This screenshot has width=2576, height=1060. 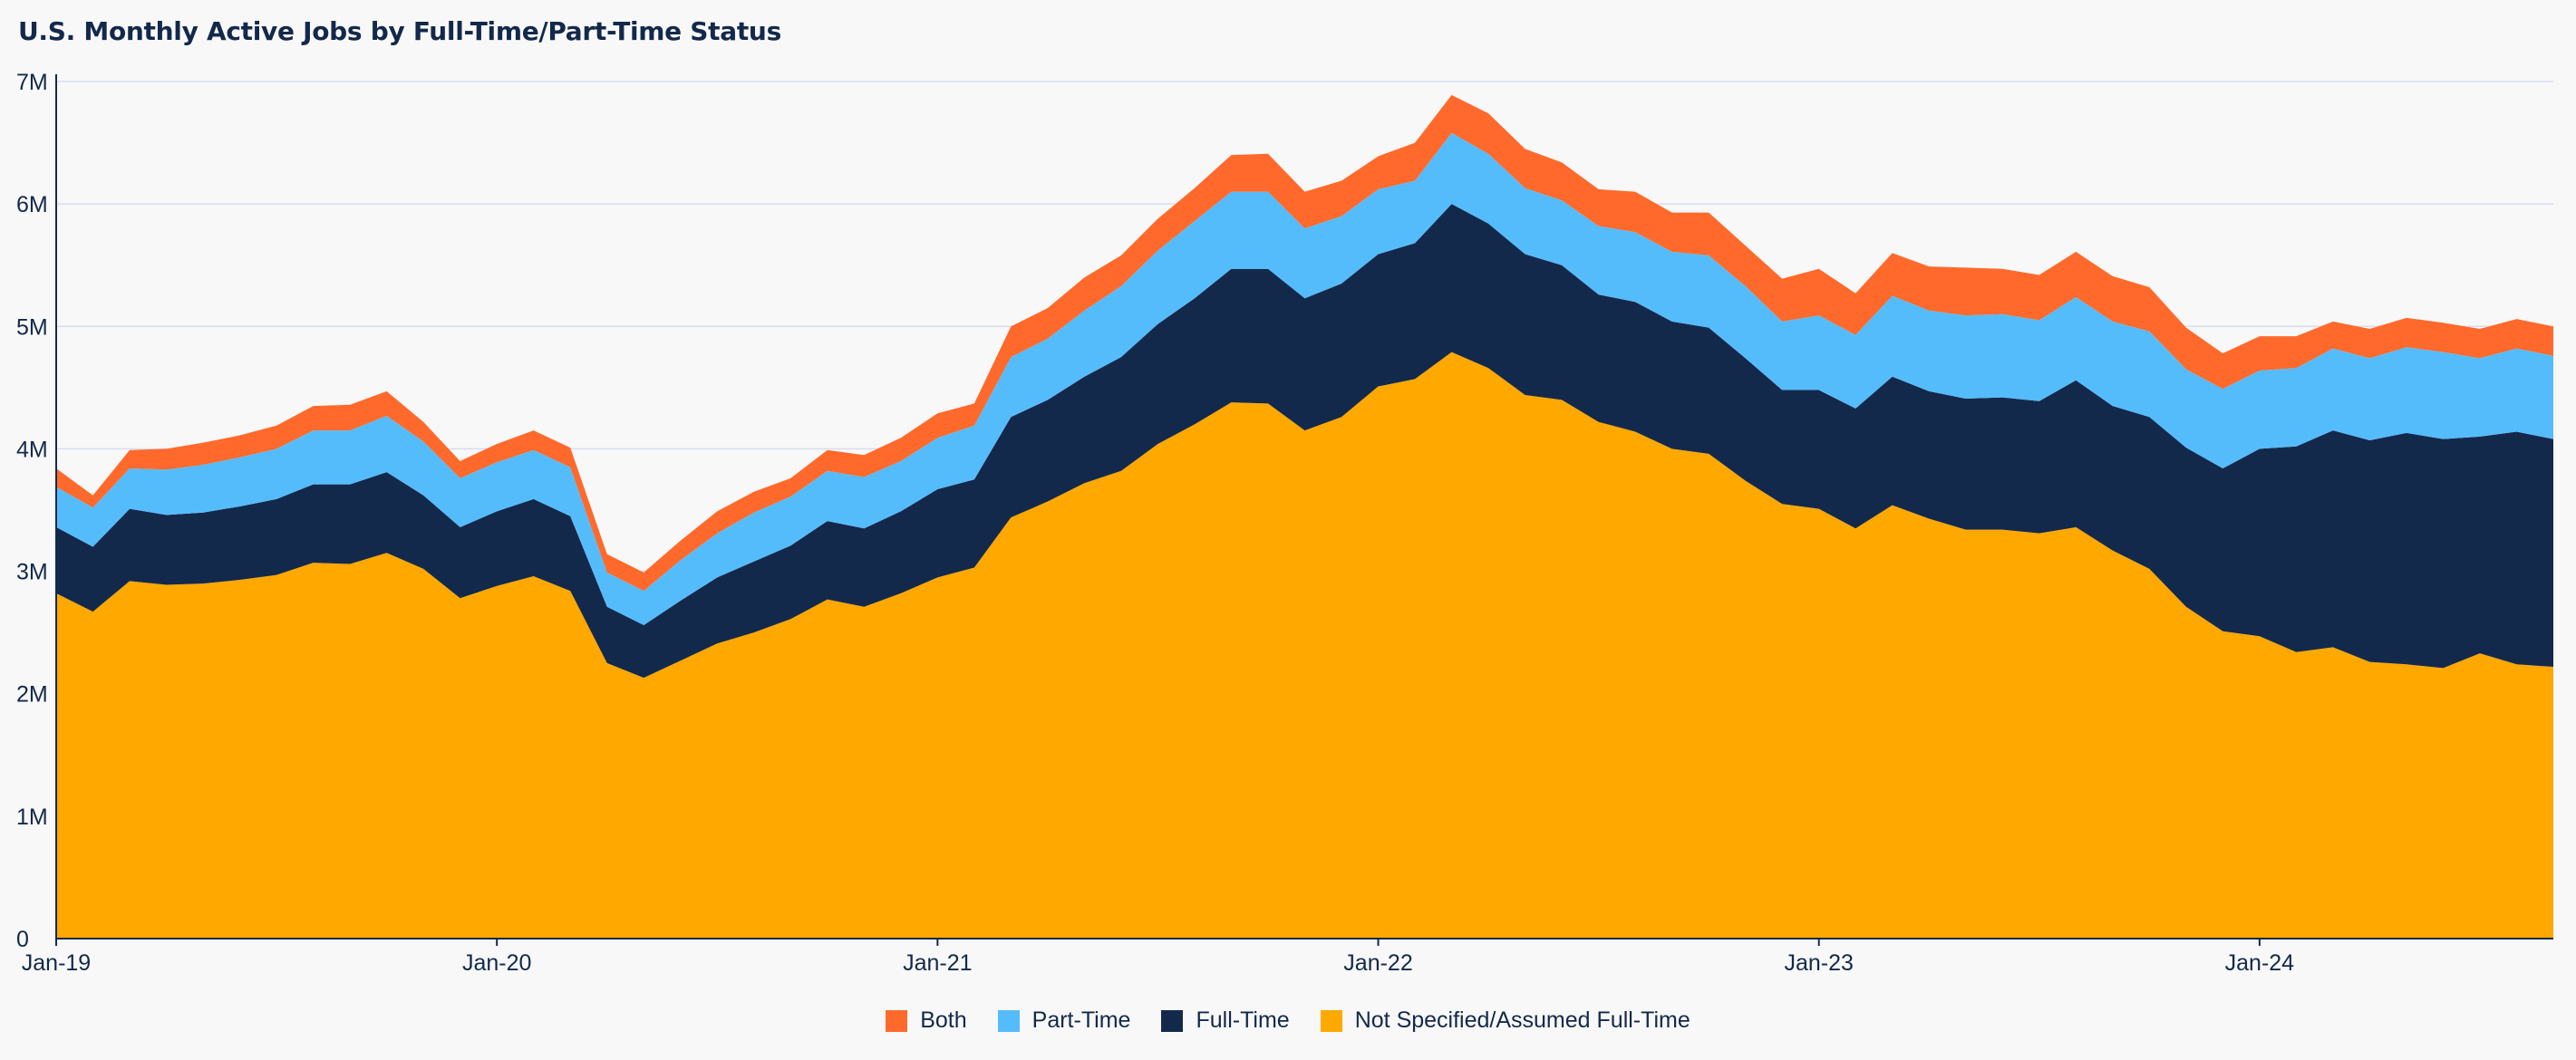 What do you see at coordinates (32, 449) in the screenshot?
I see `y-tick-label: 4M` at bounding box center [32, 449].